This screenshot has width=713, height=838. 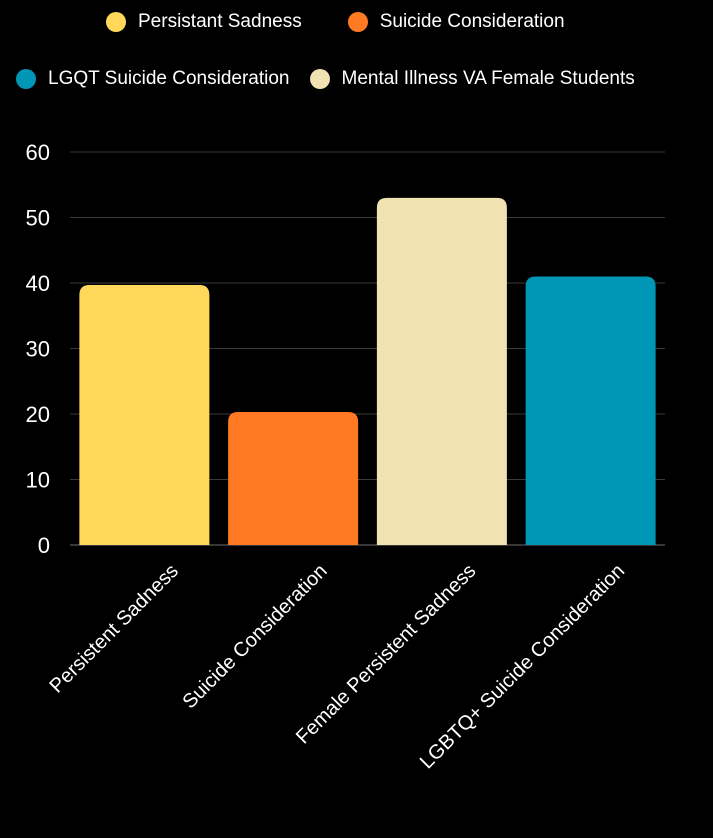 I want to click on legend-row-top: Persistant Sadness Suicide Consideration, so click(x=335, y=22).